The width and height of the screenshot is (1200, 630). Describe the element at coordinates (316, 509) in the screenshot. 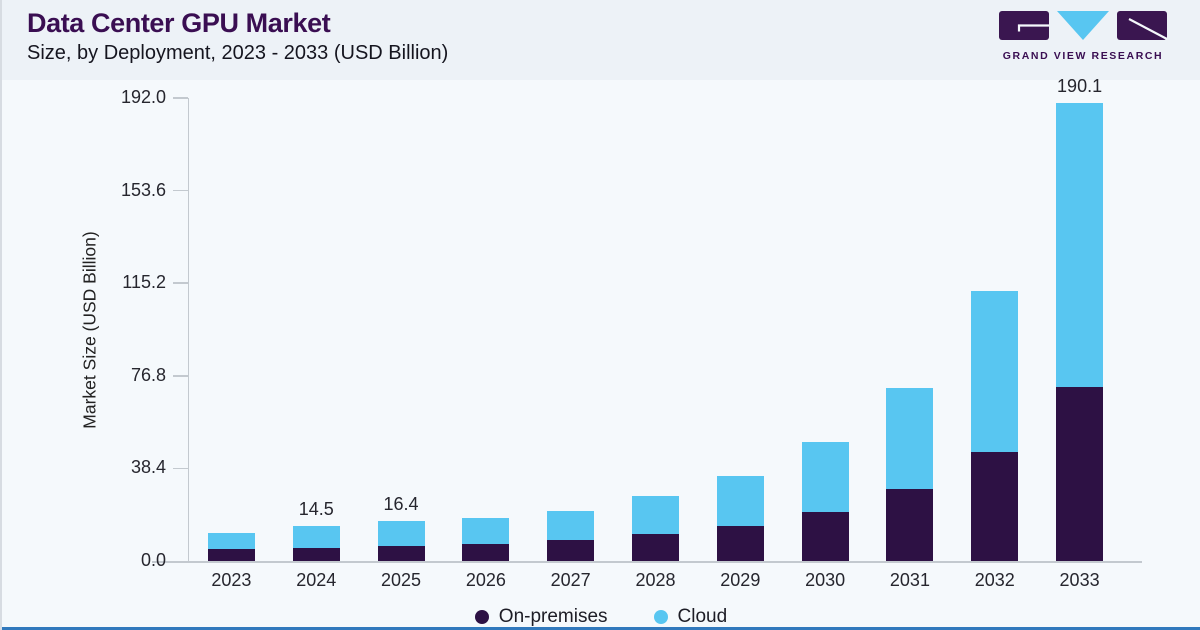

I see `bar-value-label: 14.5` at that location.